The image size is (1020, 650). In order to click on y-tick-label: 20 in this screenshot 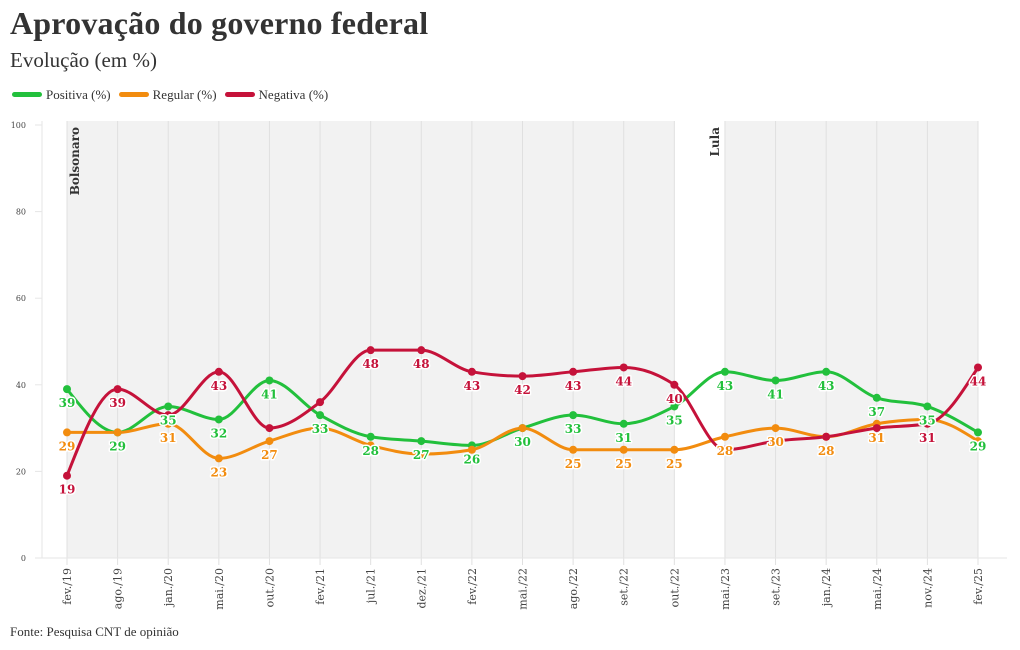, I will do `click(21, 471)`.